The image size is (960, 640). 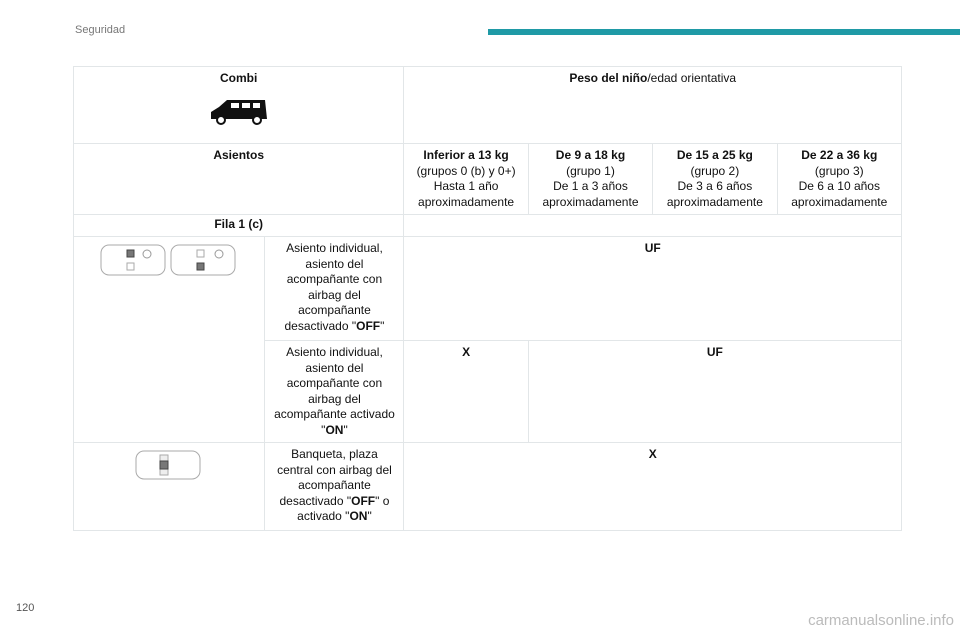 What do you see at coordinates (881, 620) in the screenshot?
I see `watermark: carmanualsonline.info` at bounding box center [881, 620].